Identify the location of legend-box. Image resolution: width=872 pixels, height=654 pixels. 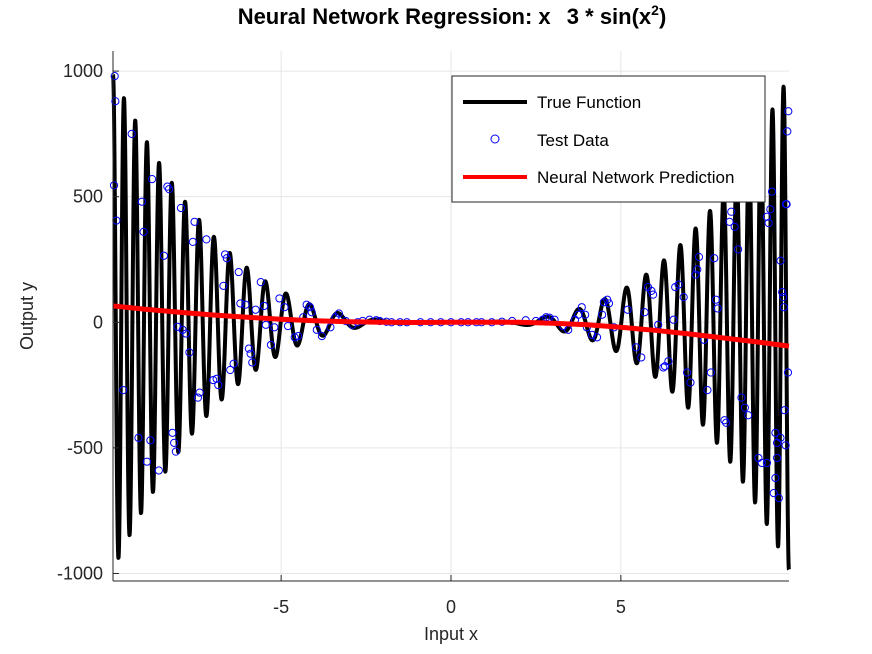
(608, 139).